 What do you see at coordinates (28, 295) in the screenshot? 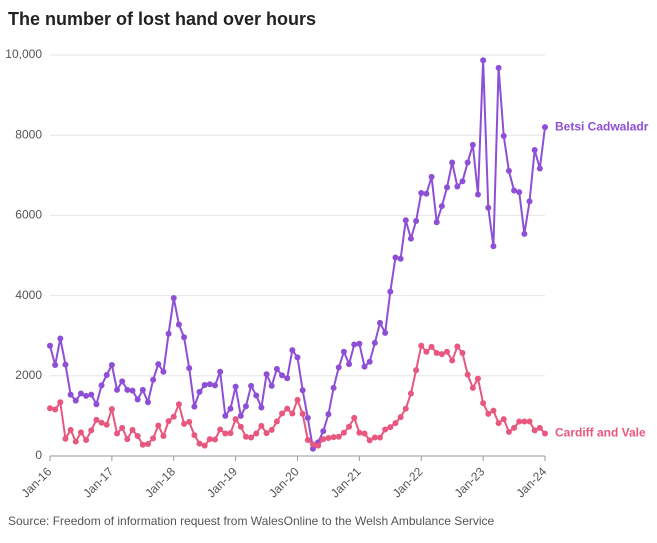
I see `y-tick-label: 4000` at bounding box center [28, 295].